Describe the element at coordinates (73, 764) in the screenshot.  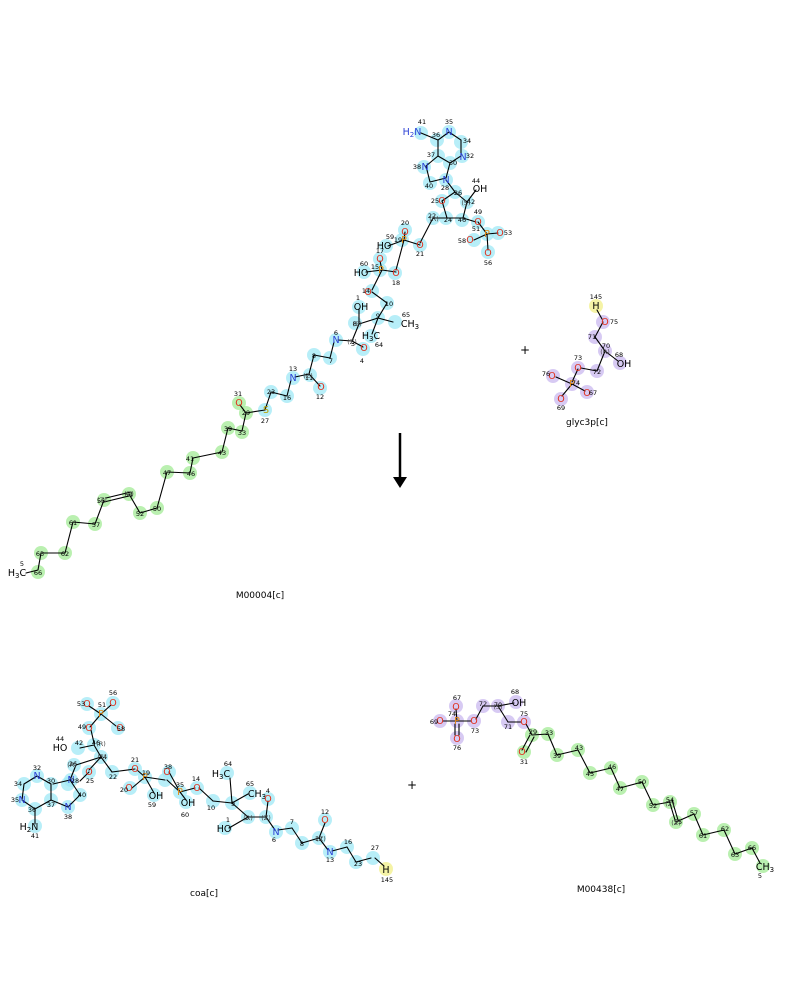
I see `svg-text: 26` at that location.